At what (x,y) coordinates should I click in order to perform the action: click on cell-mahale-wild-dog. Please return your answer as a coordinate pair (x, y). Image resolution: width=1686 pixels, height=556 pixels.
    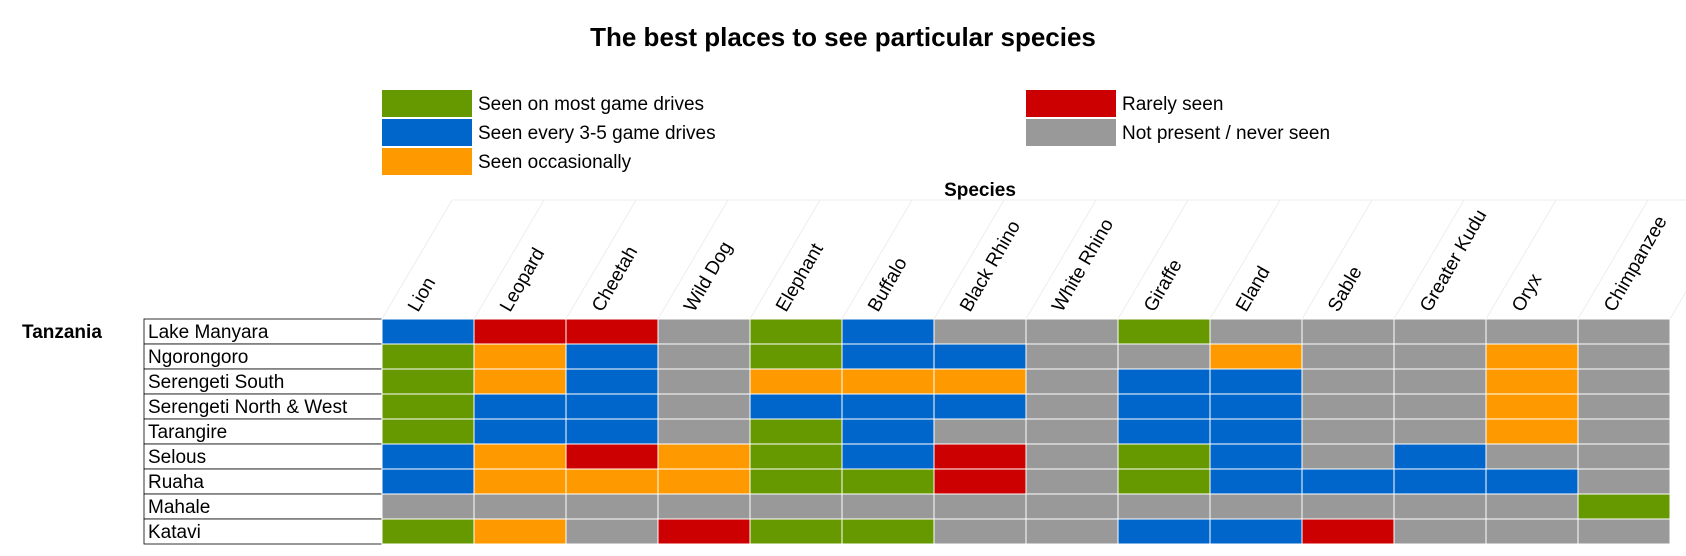
    Looking at the image, I should click on (704, 506).